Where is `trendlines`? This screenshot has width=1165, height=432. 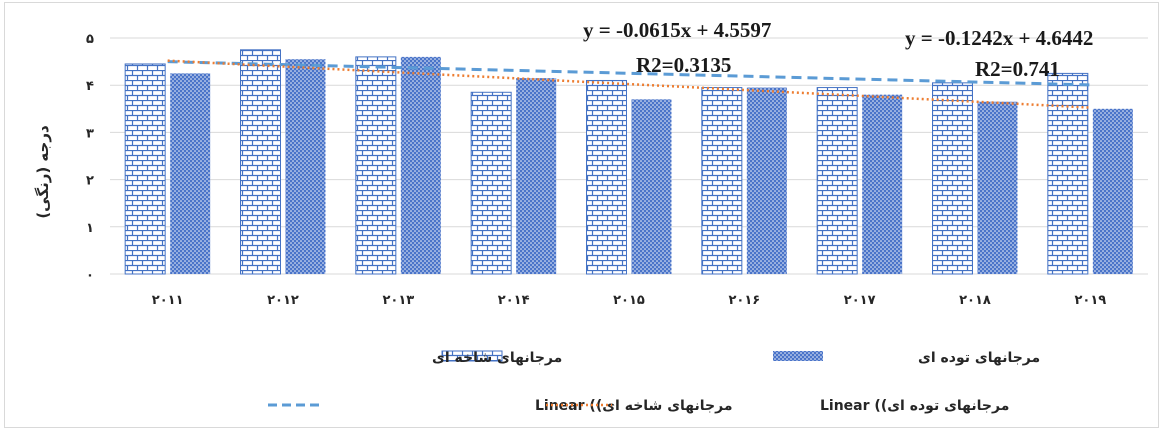 trendlines is located at coordinates (629, 84).